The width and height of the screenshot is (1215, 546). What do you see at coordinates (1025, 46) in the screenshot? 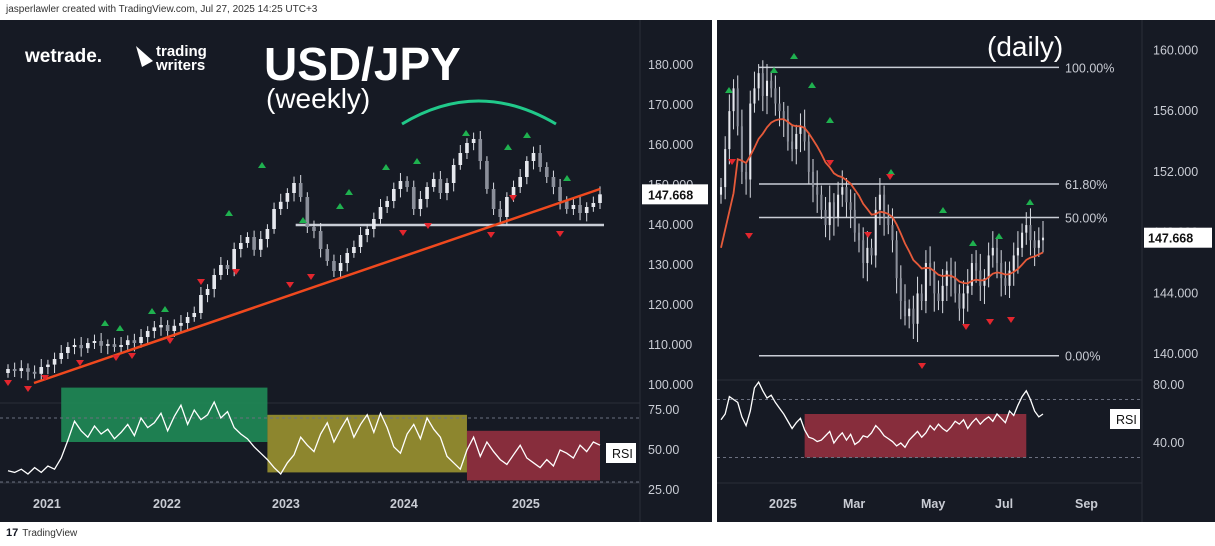
I see `daily-chart-title: (daily)` at bounding box center [1025, 46].